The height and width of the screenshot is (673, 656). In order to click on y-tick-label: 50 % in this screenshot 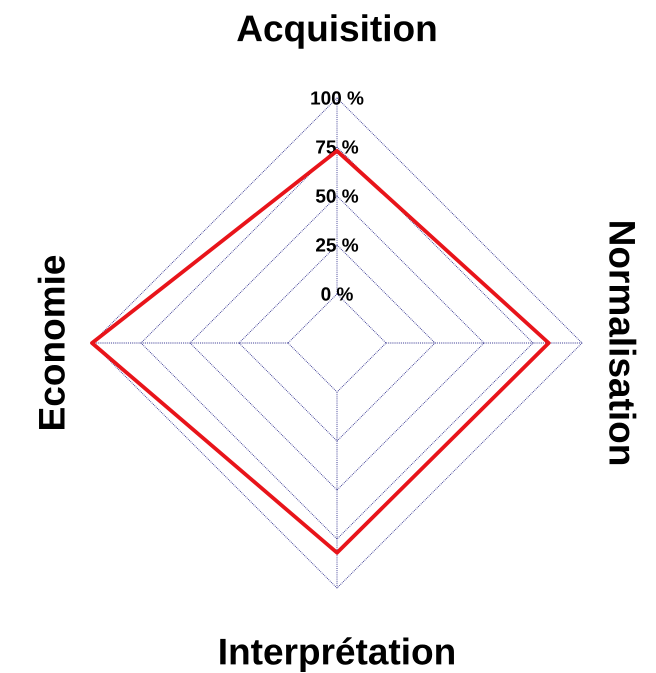, I will do `click(337, 196)`.